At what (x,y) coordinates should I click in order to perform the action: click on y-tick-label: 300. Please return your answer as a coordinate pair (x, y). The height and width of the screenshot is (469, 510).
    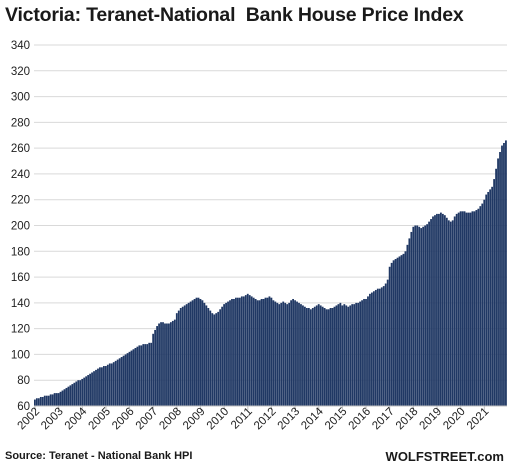
    Looking at the image, I should click on (20, 98).